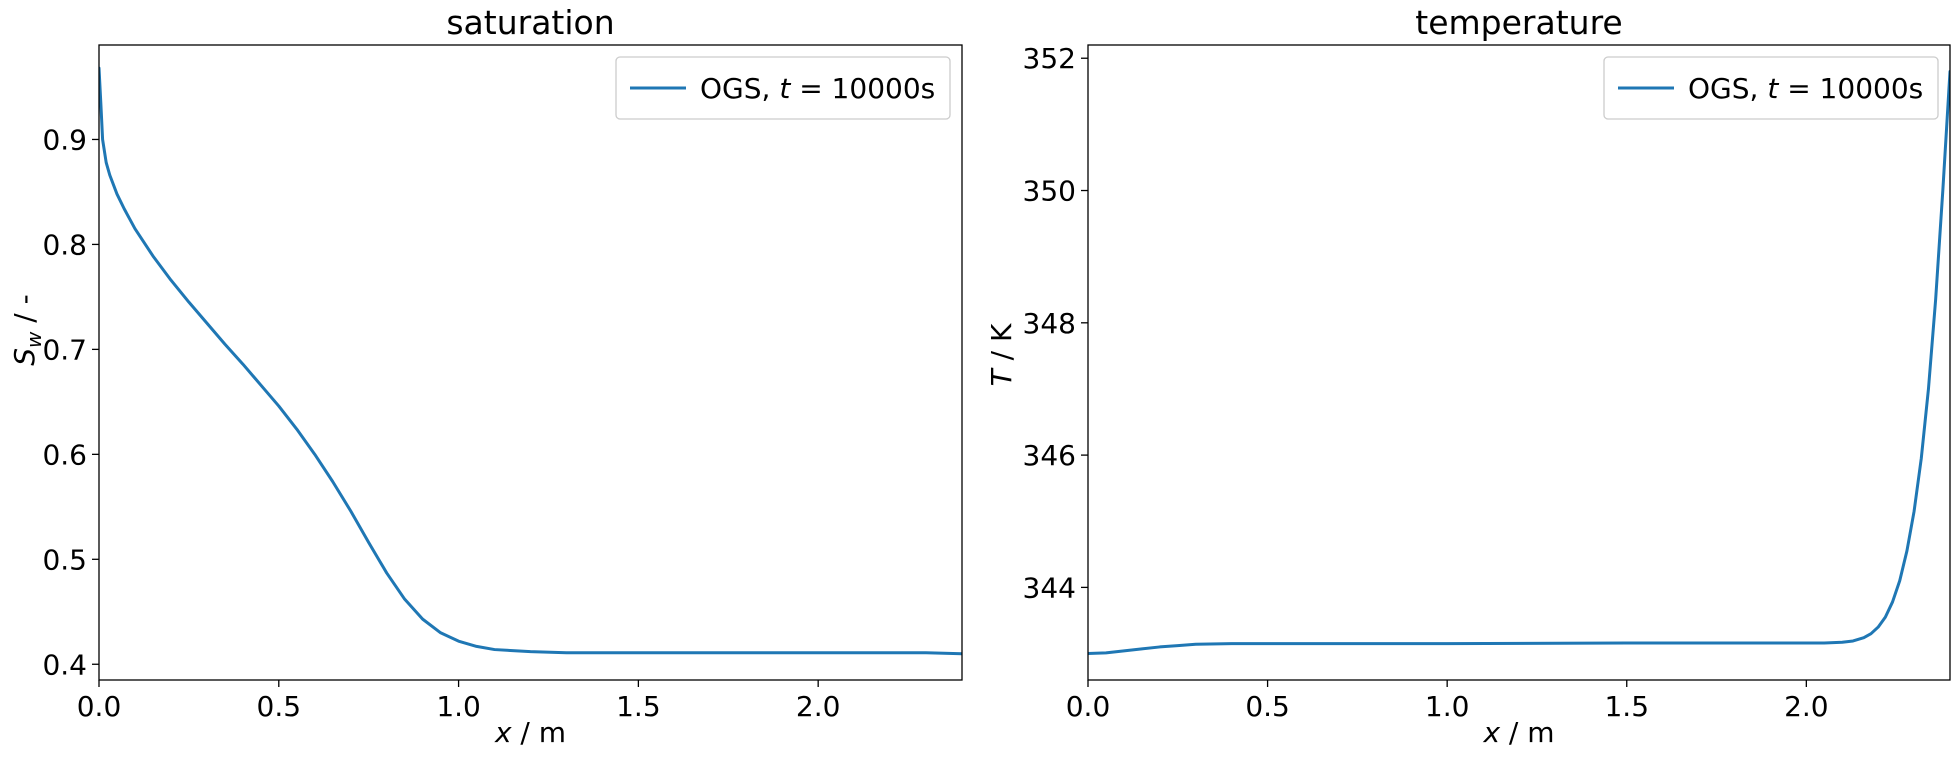  What do you see at coordinates (64, 559) in the screenshot?
I see `y-tick-label: 0.5` at bounding box center [64, 559].